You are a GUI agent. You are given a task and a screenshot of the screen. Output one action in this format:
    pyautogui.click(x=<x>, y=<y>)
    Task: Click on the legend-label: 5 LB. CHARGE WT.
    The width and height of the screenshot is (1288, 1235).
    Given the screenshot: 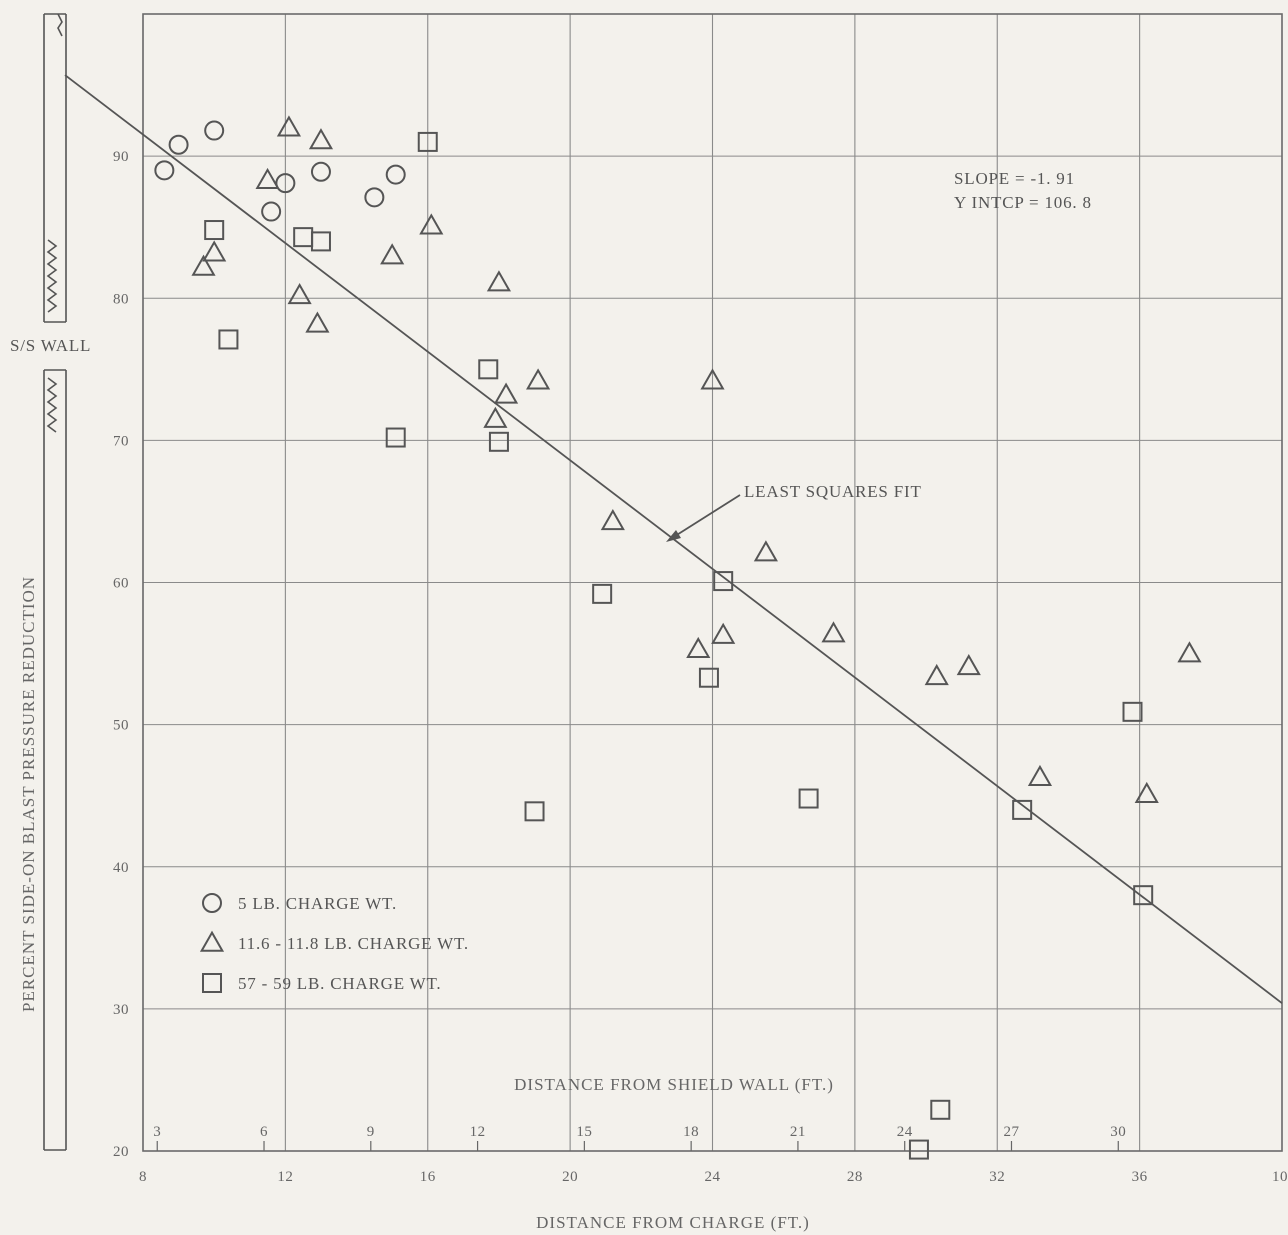 What is the action you would take?
    pyautogui.click(x=317, y=903)
    